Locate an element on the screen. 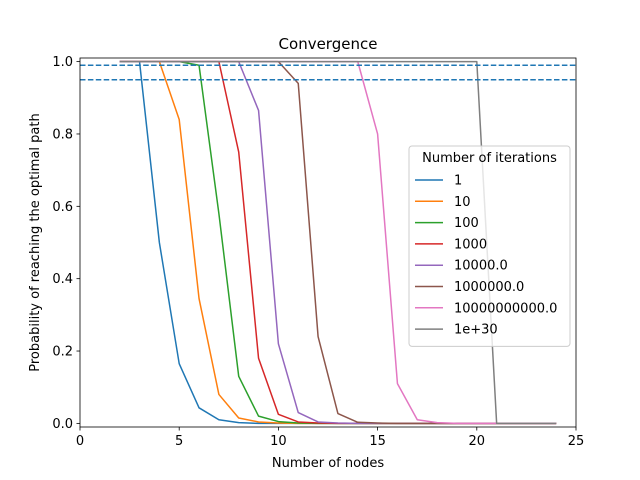 The height and width of the screenshot is (480, 640). y-tick-label: 0.6 is located at coordinates (62, 207).